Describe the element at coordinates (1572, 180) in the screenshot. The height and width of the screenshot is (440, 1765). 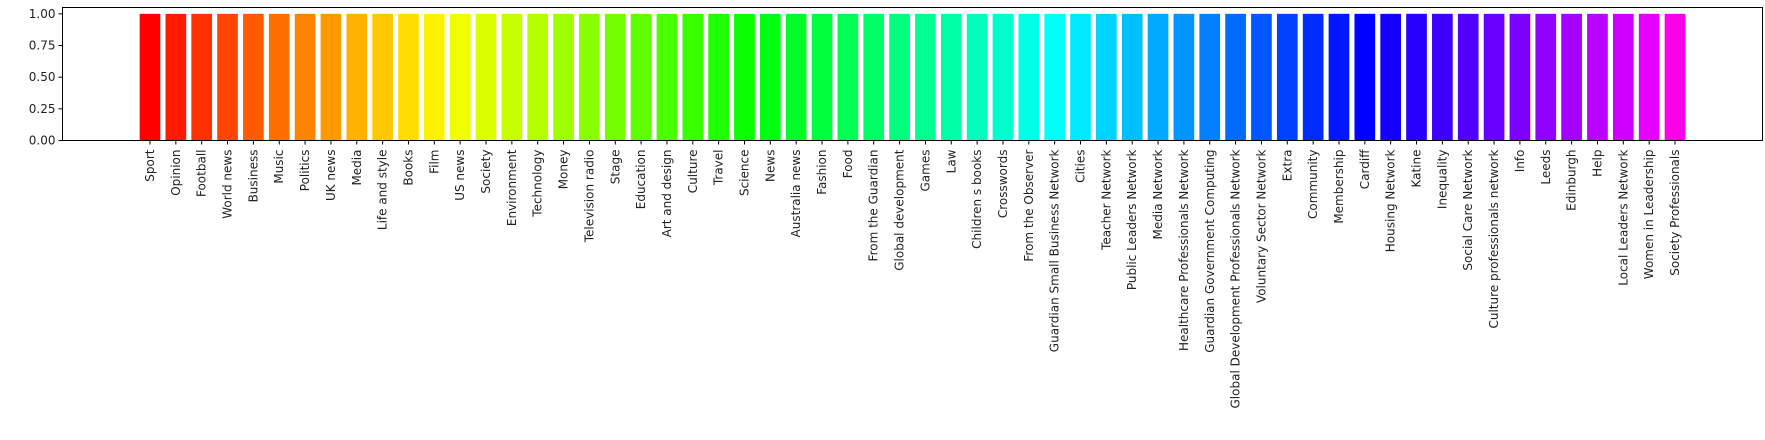
I see `x-tick-label: Edinburgh` at that location.